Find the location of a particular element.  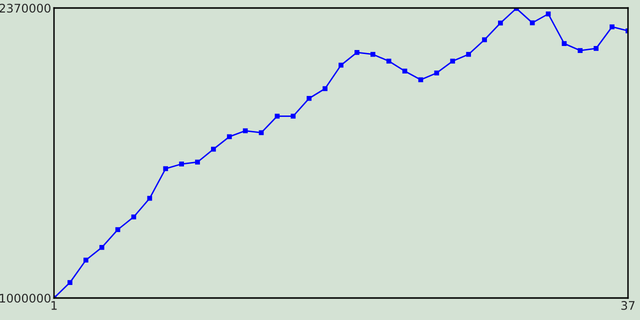

x-tick-label: 37 is located at coordinates (627, 305).